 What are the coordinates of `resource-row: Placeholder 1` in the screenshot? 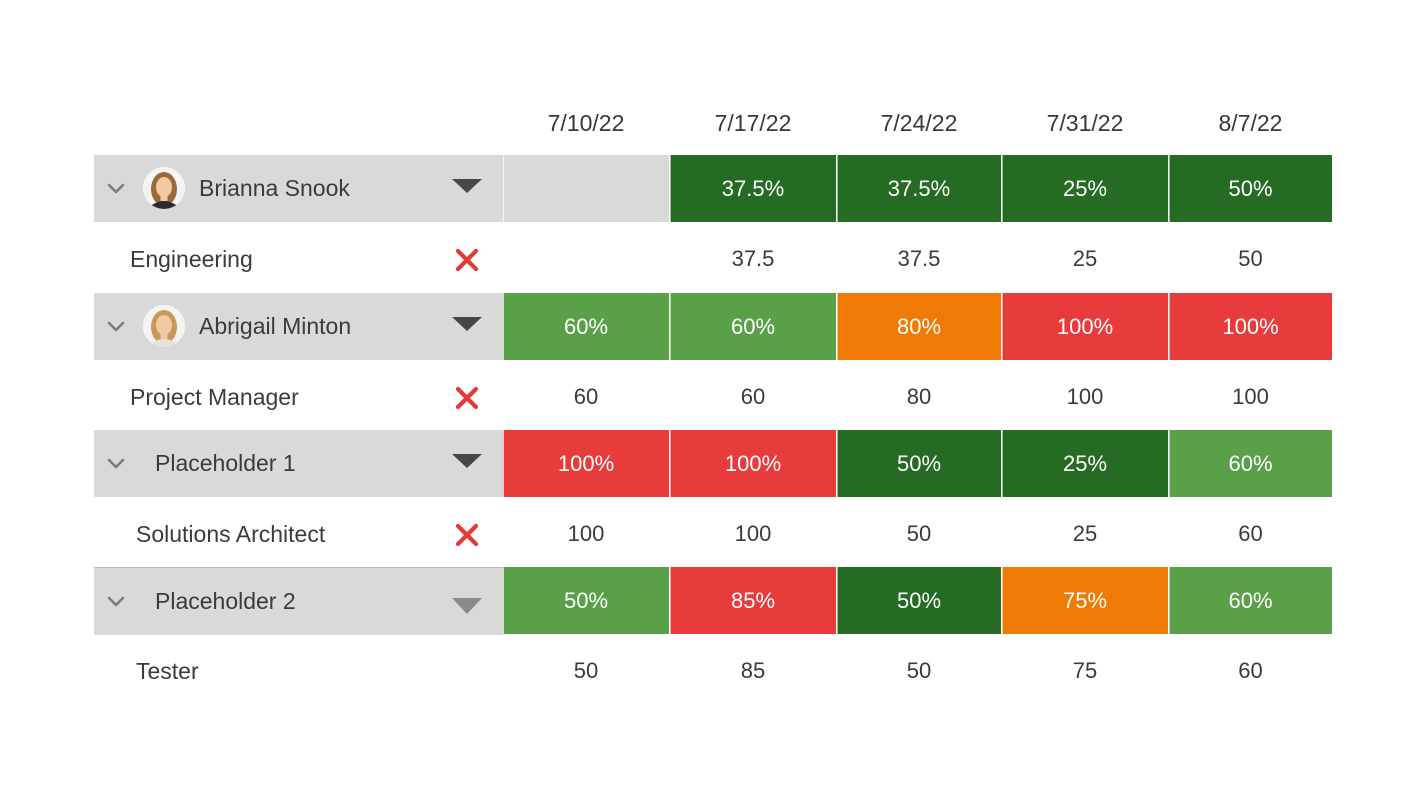 It's located at (298, 463).